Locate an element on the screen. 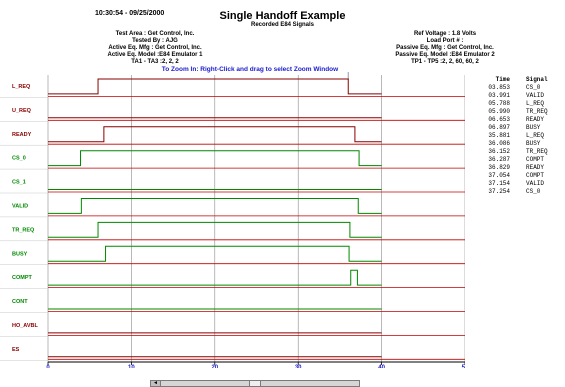  signal-row-es: ES is located at coordinates (232, 354).